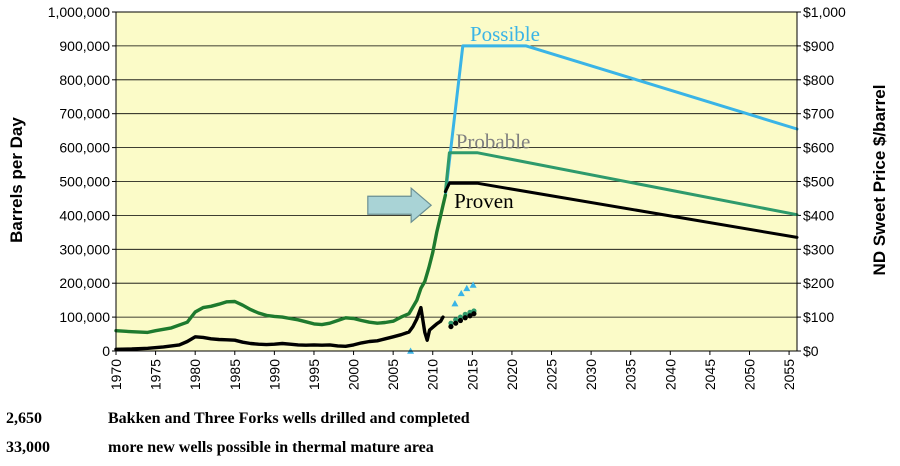 Image resolution: width=900 pixels, height=466 pixels. What do you see at coordinates (493, 141) in the screenshot?
I see `series-label-probable: Probable` at bounding box center [493, 141].